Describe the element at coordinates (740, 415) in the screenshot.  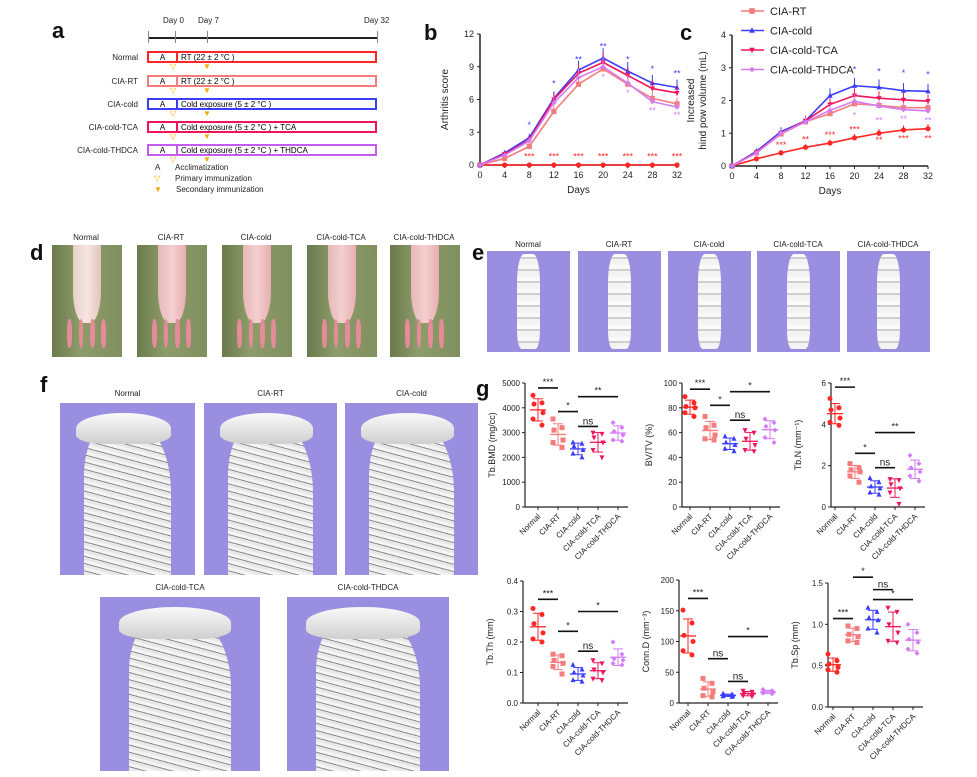
I see `significance-label: ns` at that location.